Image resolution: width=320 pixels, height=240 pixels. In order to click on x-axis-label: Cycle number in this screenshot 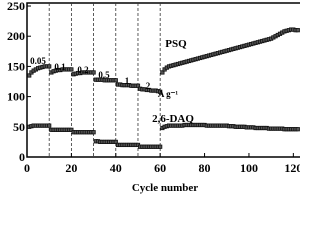, I will do `click(165, 188)`.